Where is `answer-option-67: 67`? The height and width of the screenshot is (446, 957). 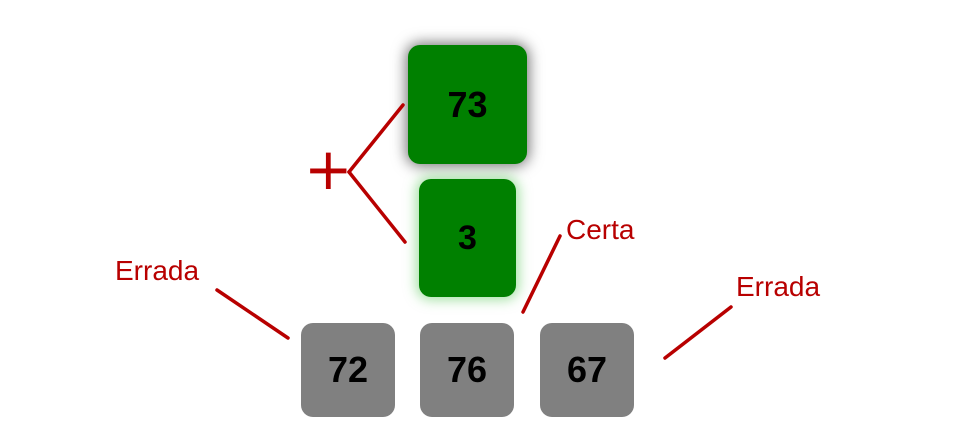 answer-option-67: 67 is located at coordinates (587, 370).